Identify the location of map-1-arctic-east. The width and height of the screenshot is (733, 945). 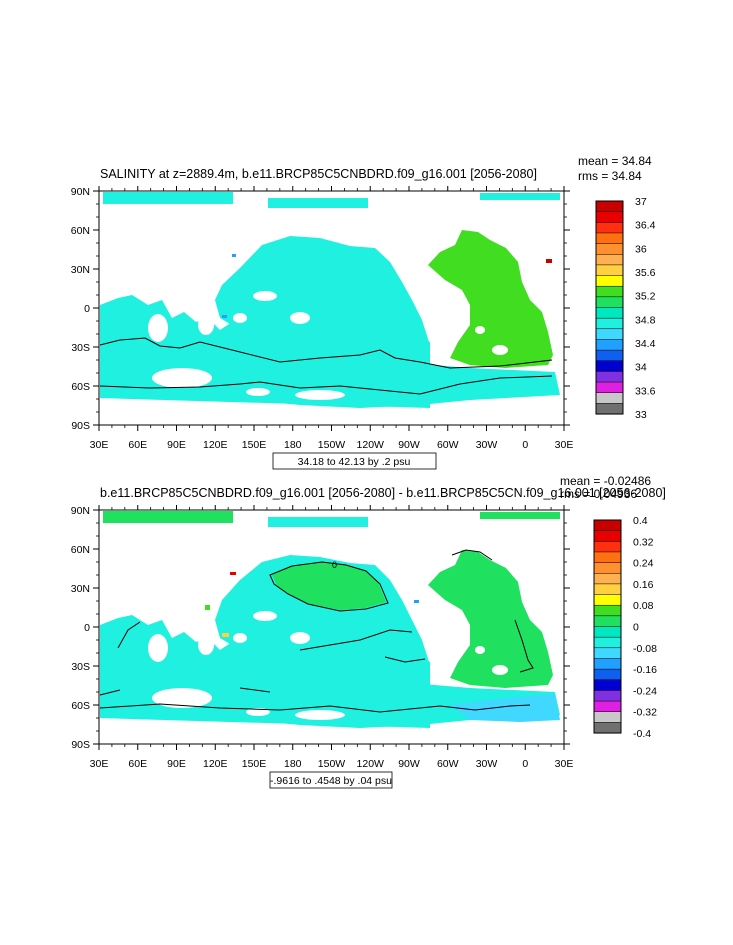
(520, 196).